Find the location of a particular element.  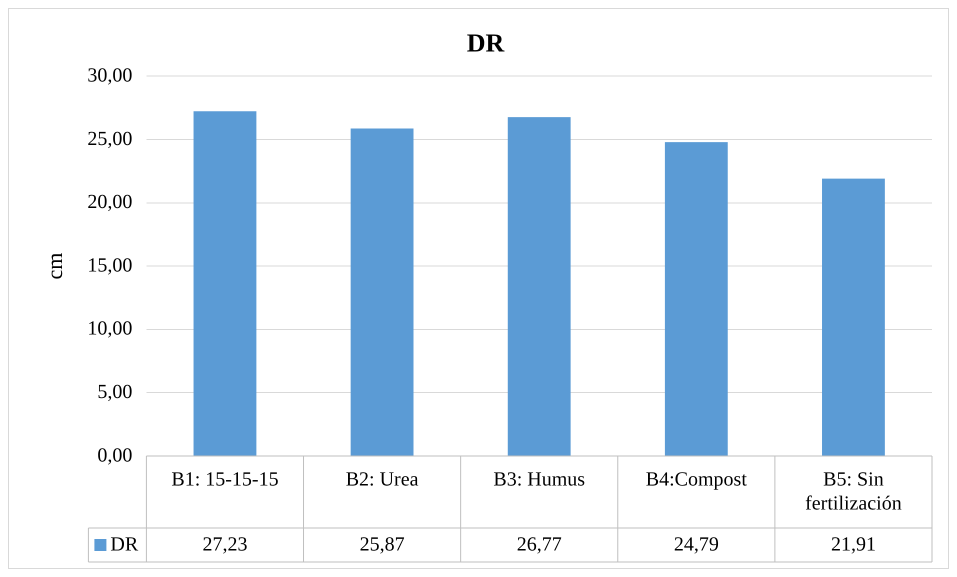

x-tick-label: B2: Urea is located at coordinates (382, 479).